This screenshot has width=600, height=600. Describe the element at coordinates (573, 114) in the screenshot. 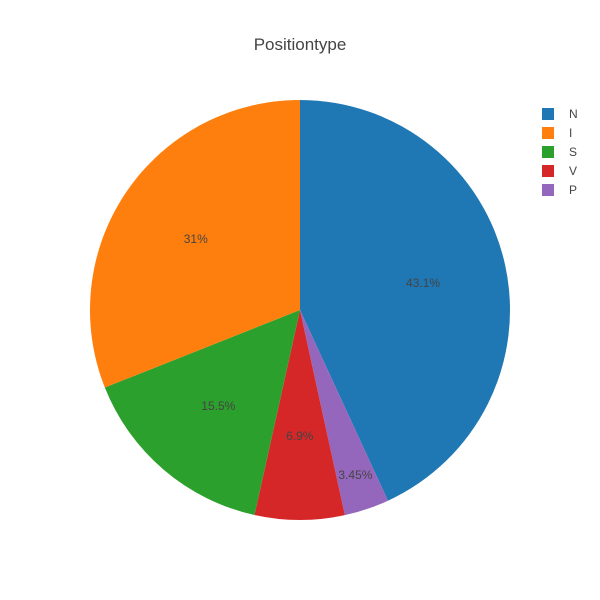

I see `legend-label-n: N` at that location.